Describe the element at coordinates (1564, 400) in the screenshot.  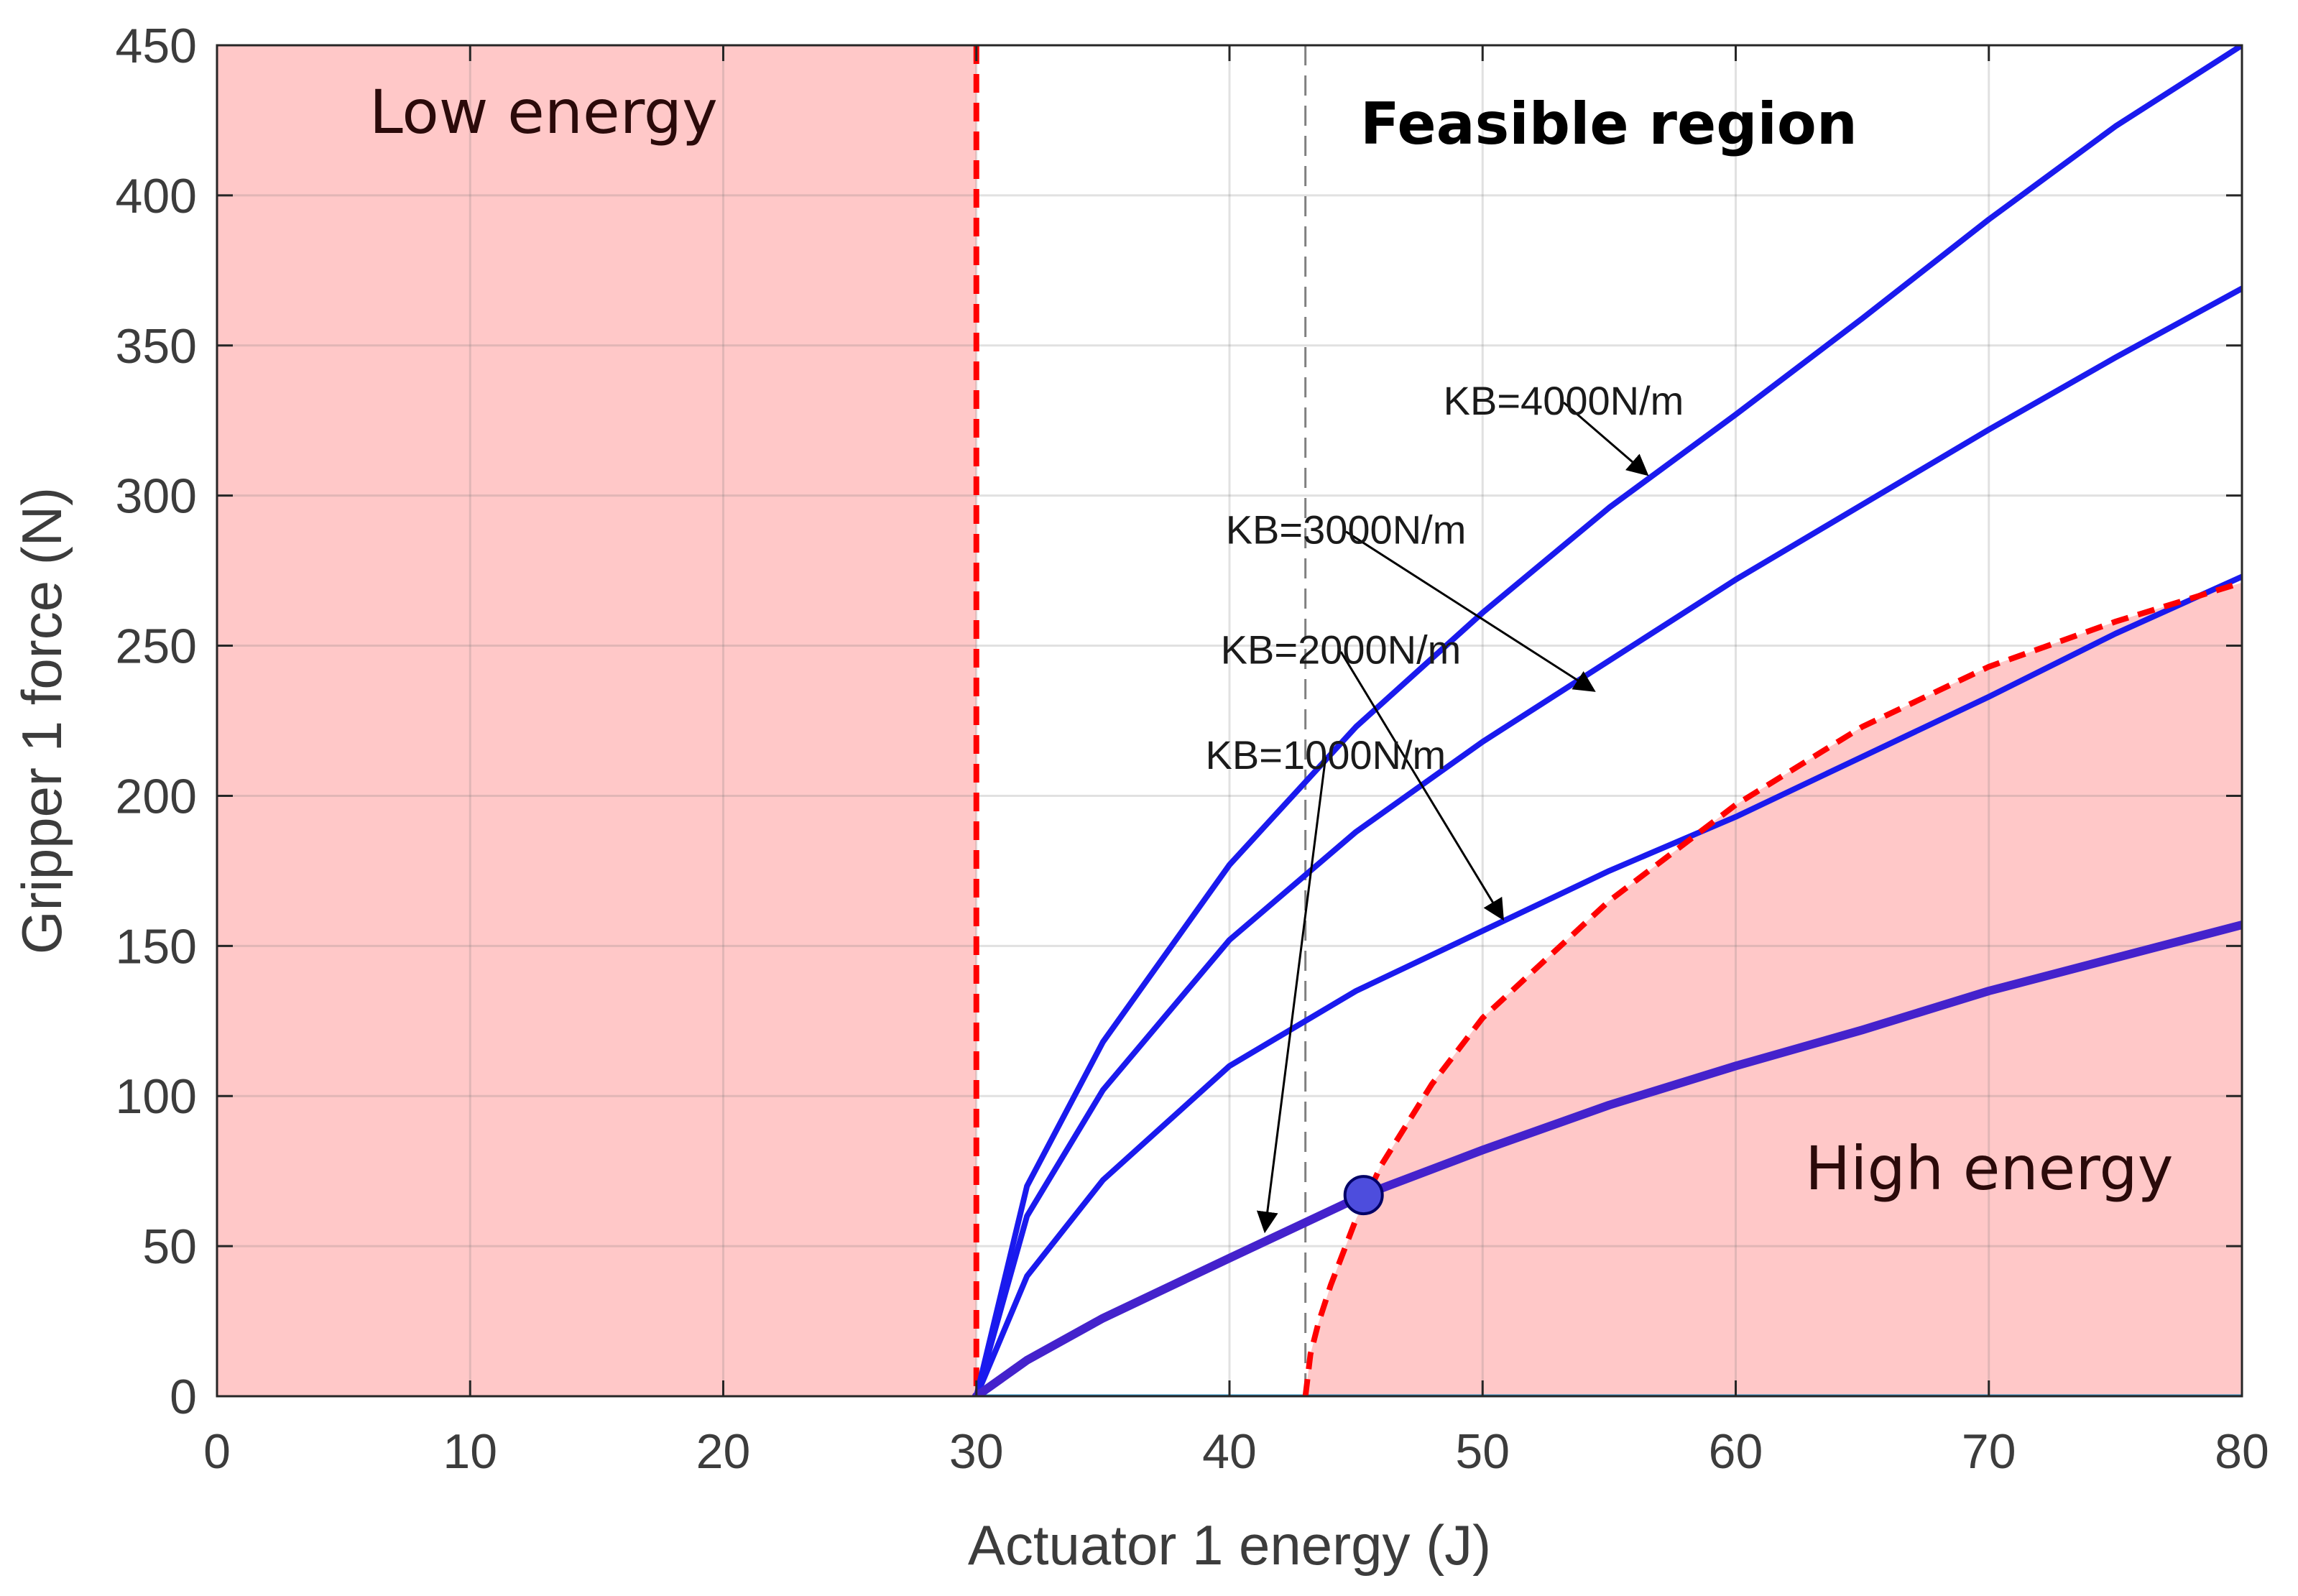
I see `annotation-label-kb-4000n-m: KB=4000N/m` at that location.